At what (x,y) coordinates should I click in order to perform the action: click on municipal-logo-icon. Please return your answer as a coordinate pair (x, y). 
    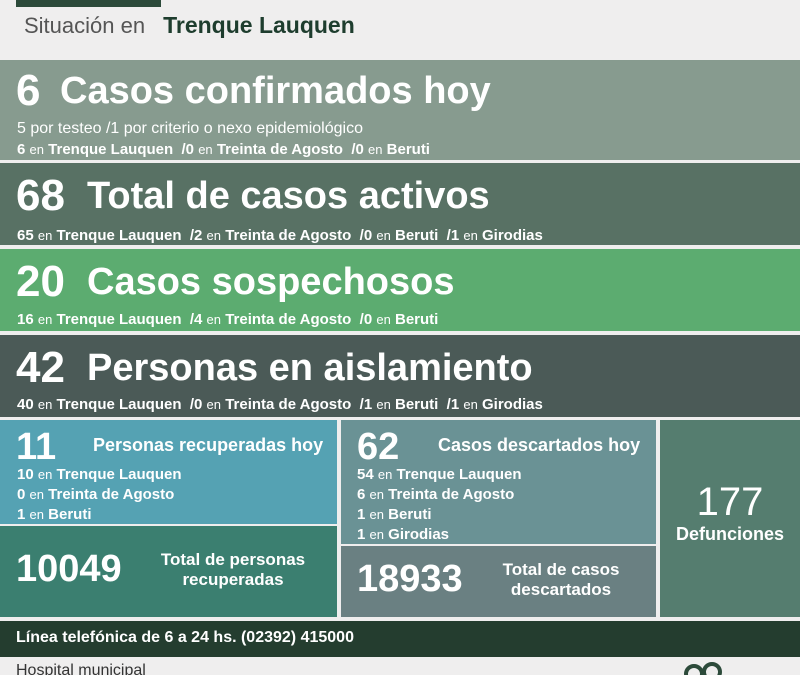
    Looking at the image, I should click on (703, 668).